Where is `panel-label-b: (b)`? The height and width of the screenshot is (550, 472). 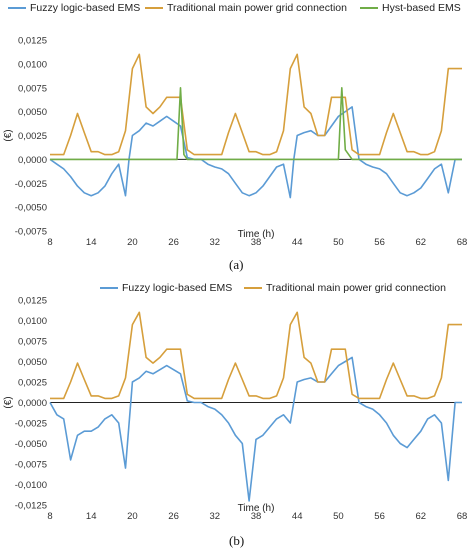 panel-label-b: (b) is located at coordinates (237, 540).